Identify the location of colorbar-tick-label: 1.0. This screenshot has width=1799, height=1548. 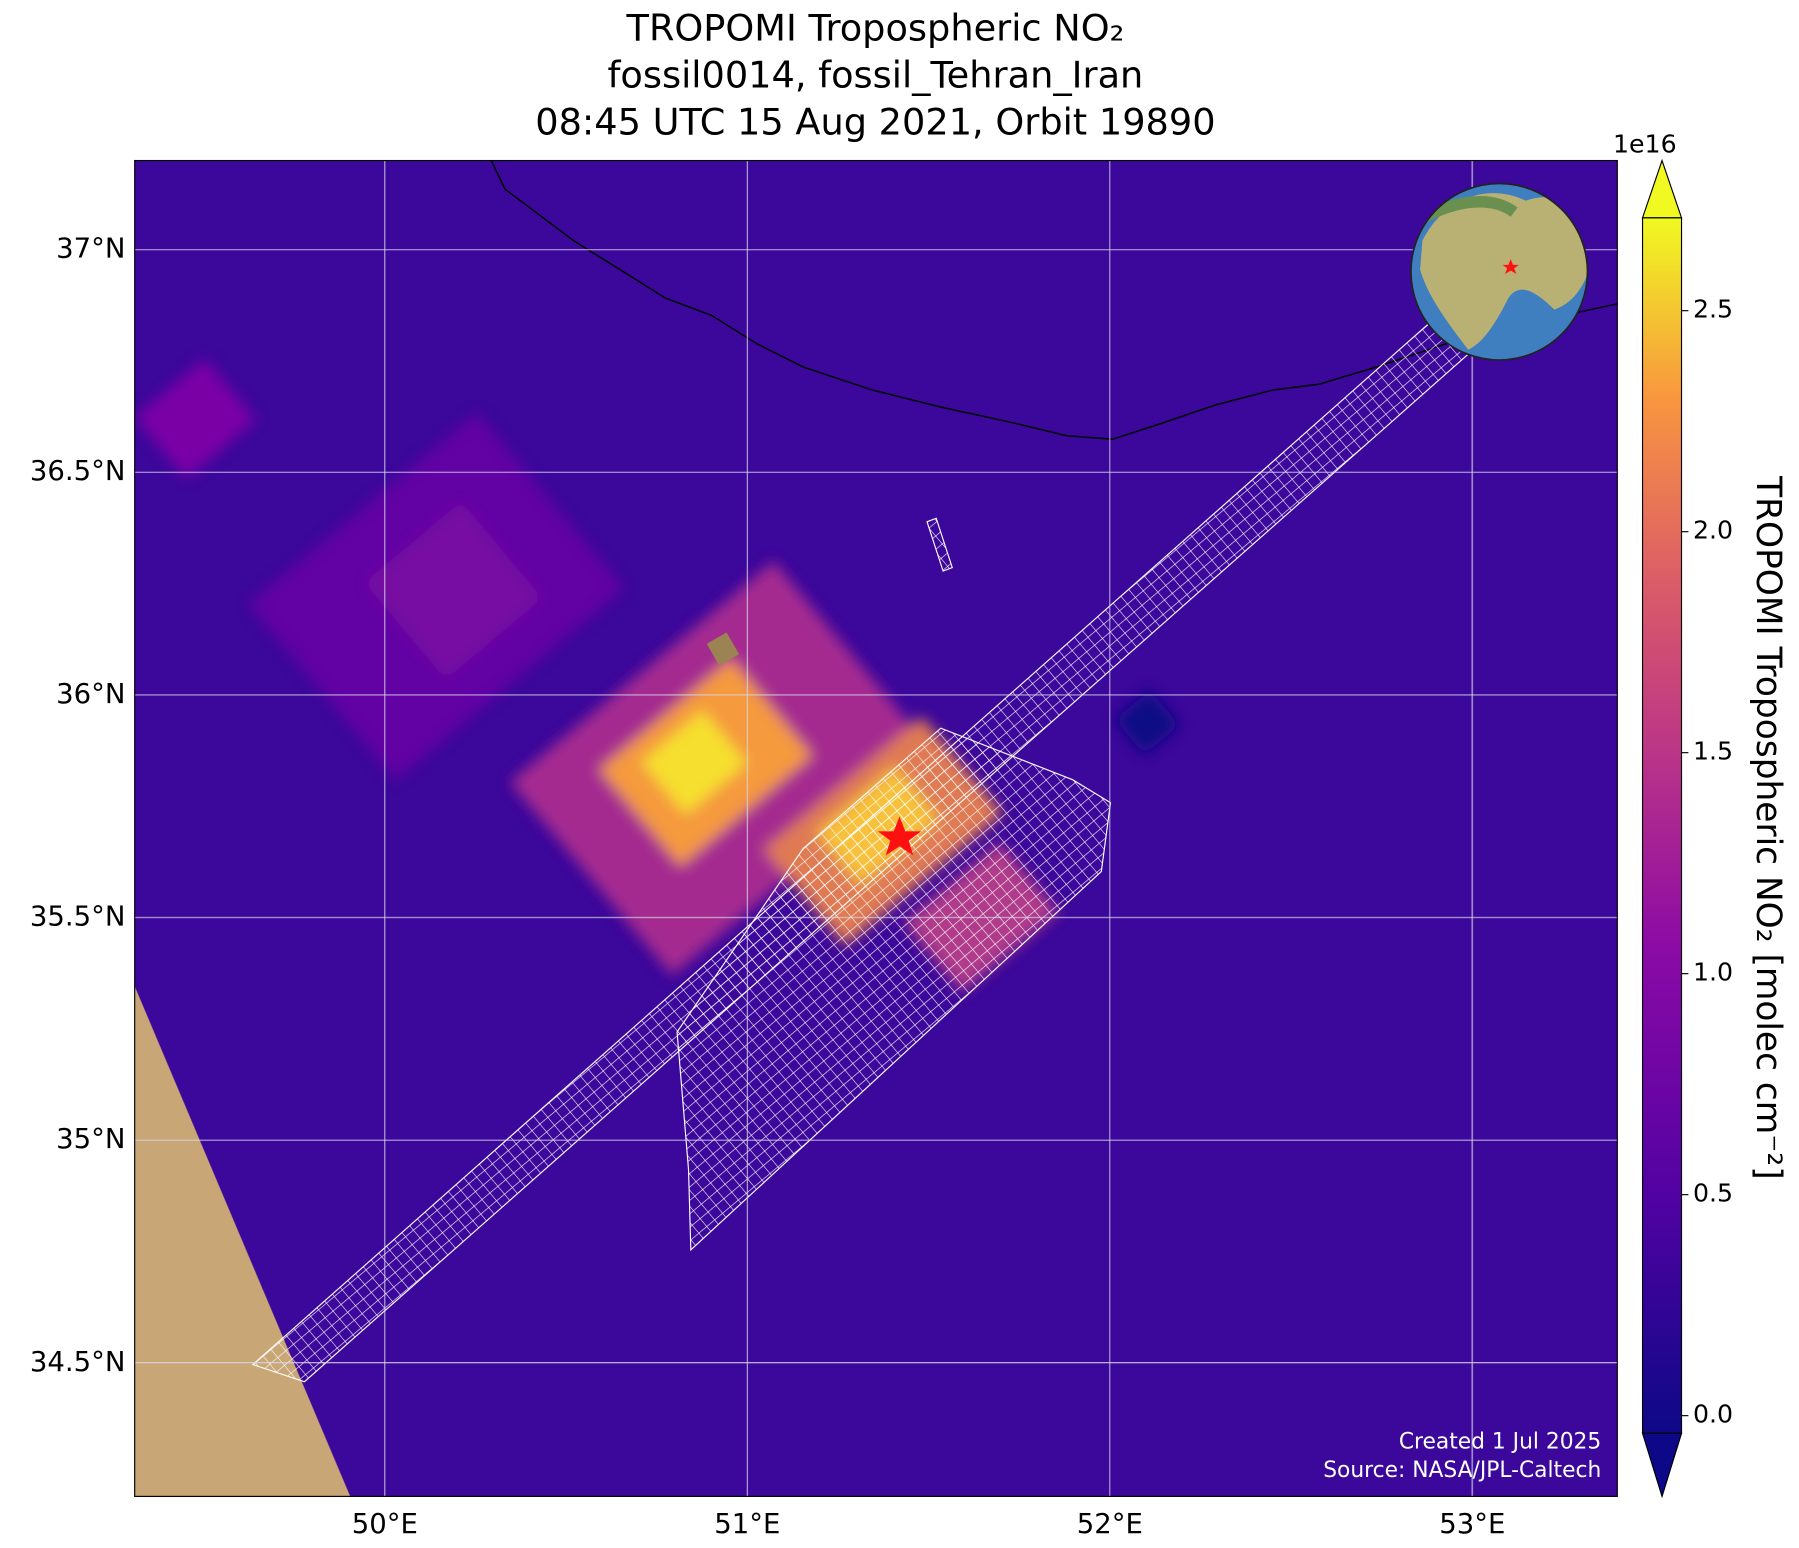
(1713, 972).